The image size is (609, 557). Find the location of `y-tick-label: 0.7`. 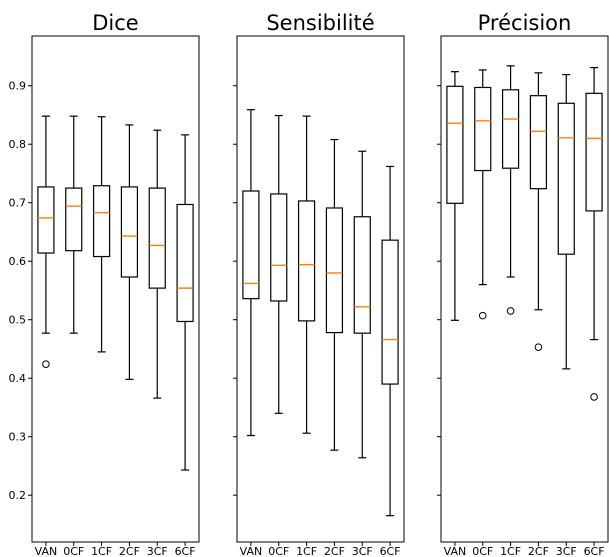

y-tick-label: 0.7 is located at coordinates (18, 203).